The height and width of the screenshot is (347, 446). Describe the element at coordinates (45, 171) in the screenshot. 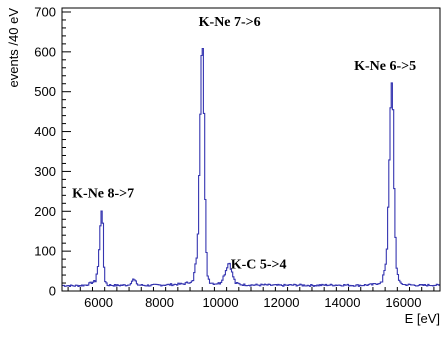

I see `y-tick-label: 300` at that location.